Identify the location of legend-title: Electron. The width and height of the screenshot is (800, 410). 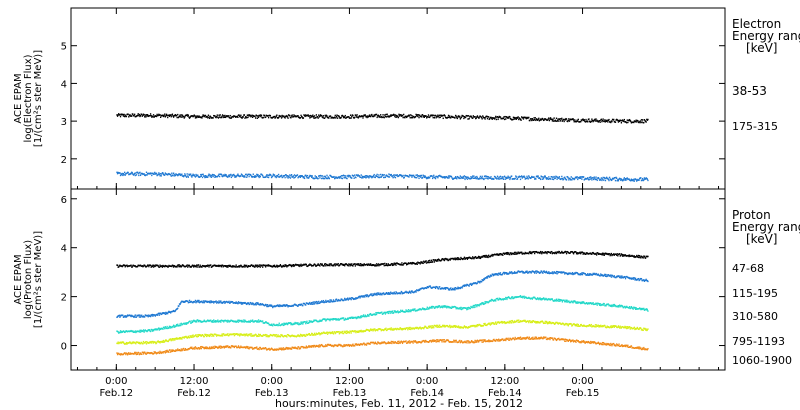
(756, 24).